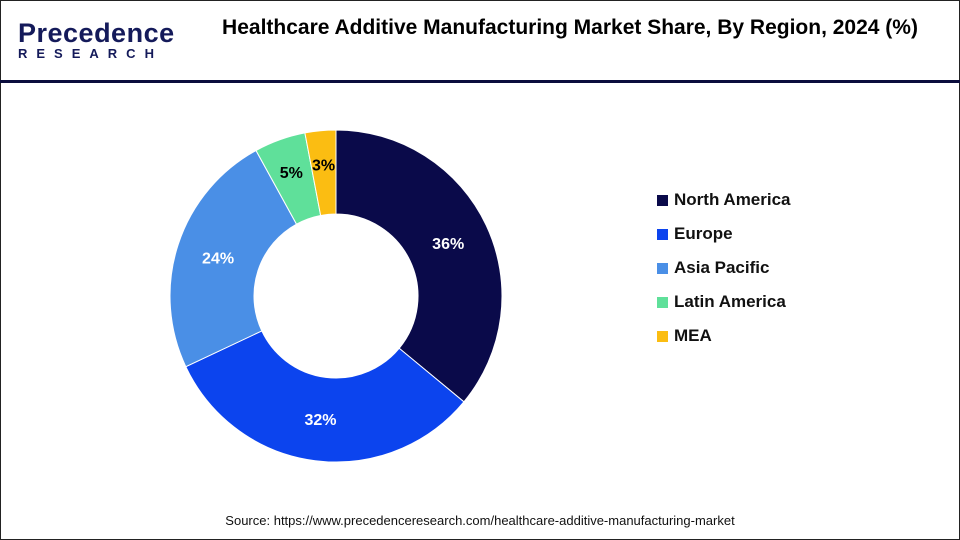 The image size is (960, 540). I want to click on slice-north-america, so click(419, 266).